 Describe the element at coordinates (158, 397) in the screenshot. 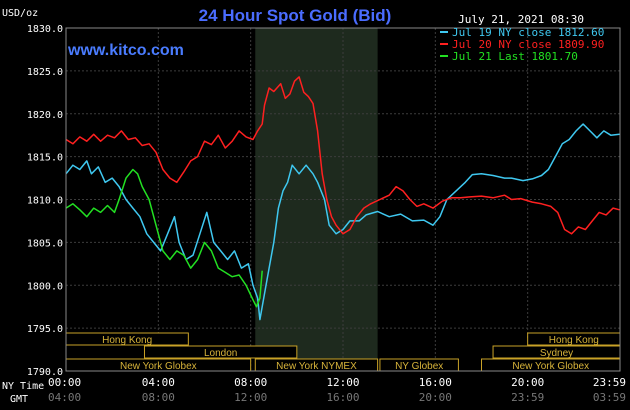

I see `x-tick-label-gmt: 08:00` at that location.